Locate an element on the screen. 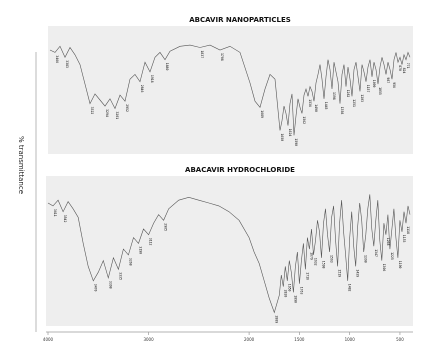 Image resolution: width=421 pixels, height=345 pixels. peak-label: 3268 is located at coordinates (130, 262).